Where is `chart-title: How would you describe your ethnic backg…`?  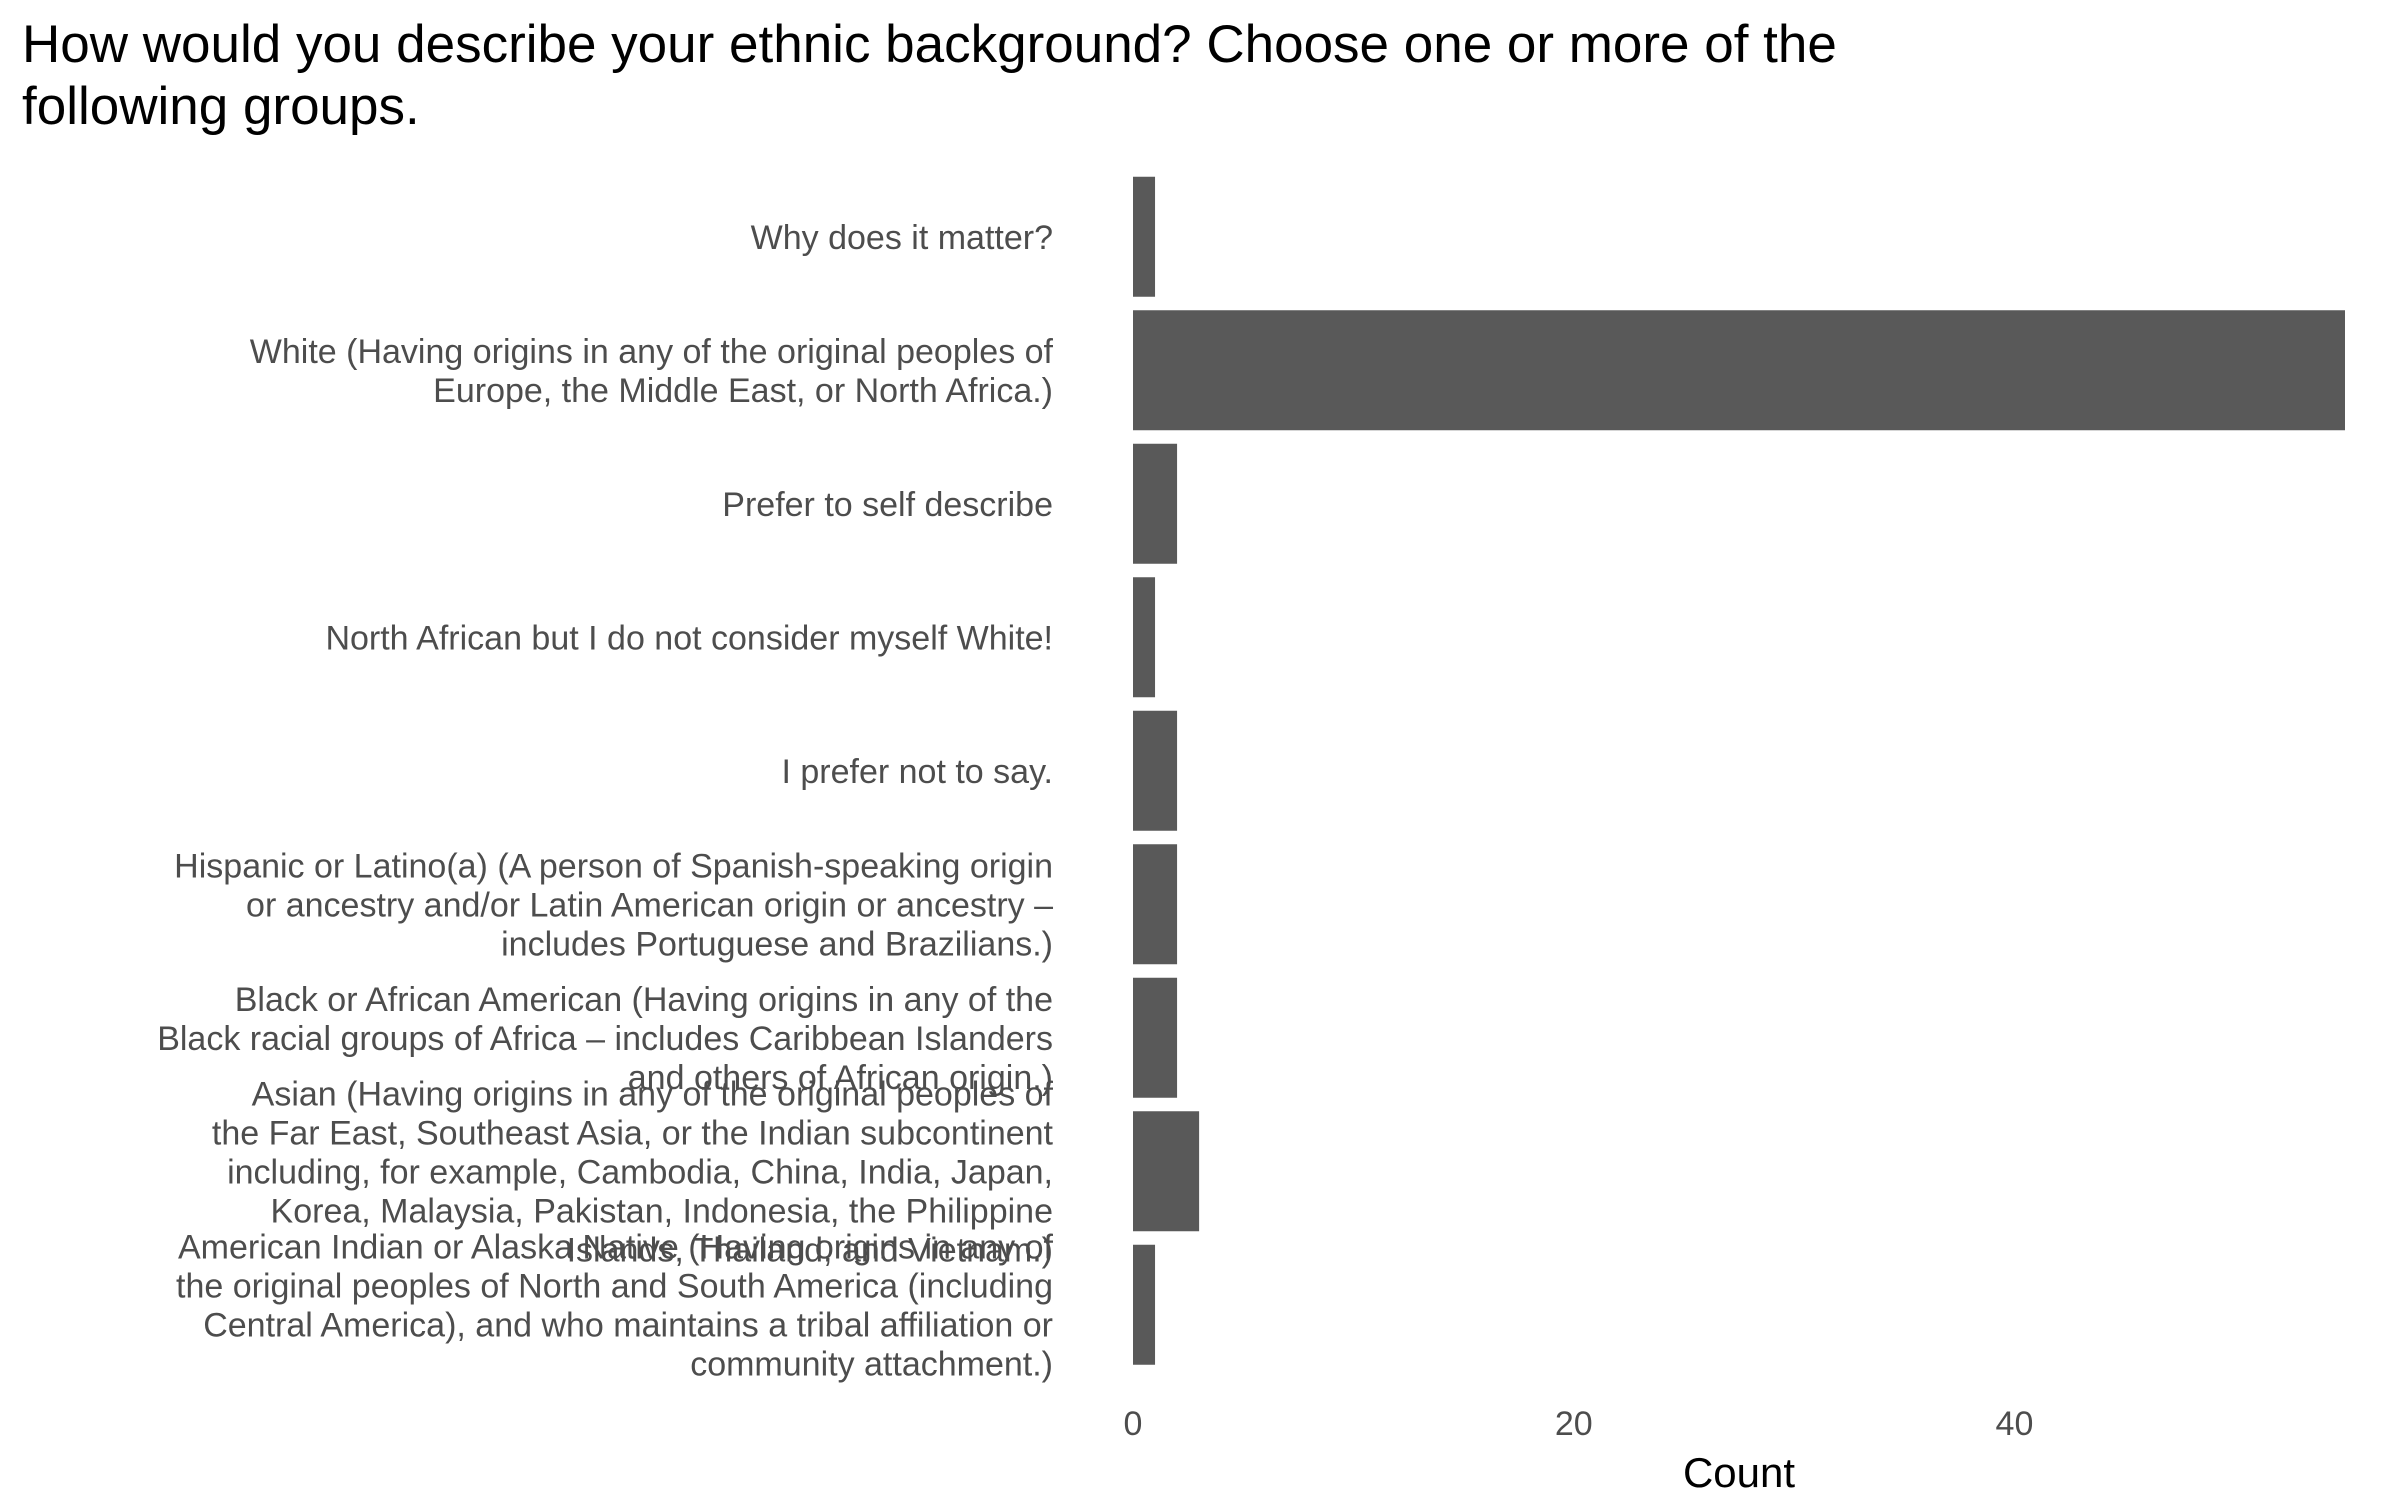
chart-title: How would you describe your ethnic backg… is located at coordinates (929, 75).